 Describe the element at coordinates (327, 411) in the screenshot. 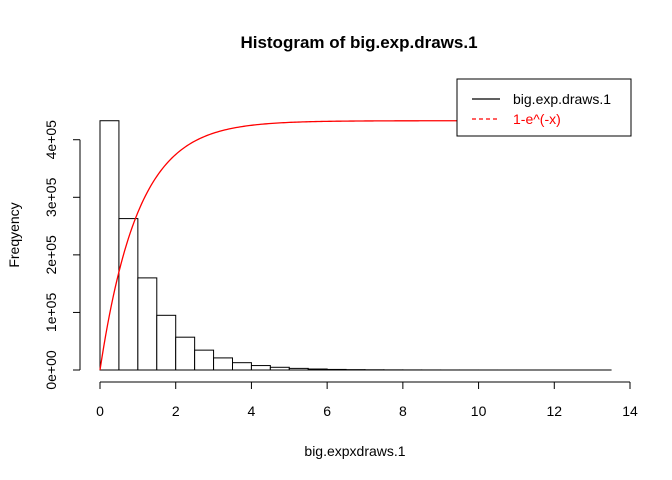

I see `x-tick-label: 6` at that location.